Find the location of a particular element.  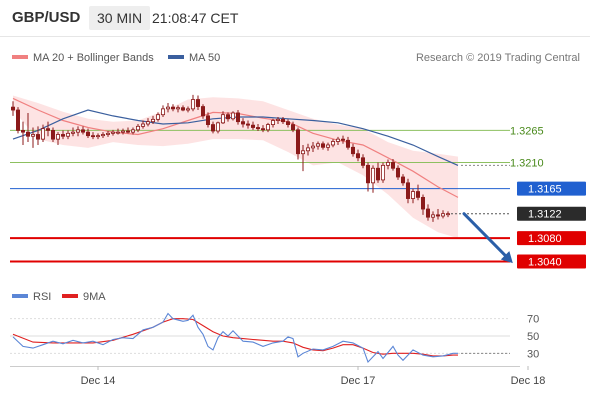

copyright-credit: Research © 2019 Trading Central is located at coordinates (498, 58).